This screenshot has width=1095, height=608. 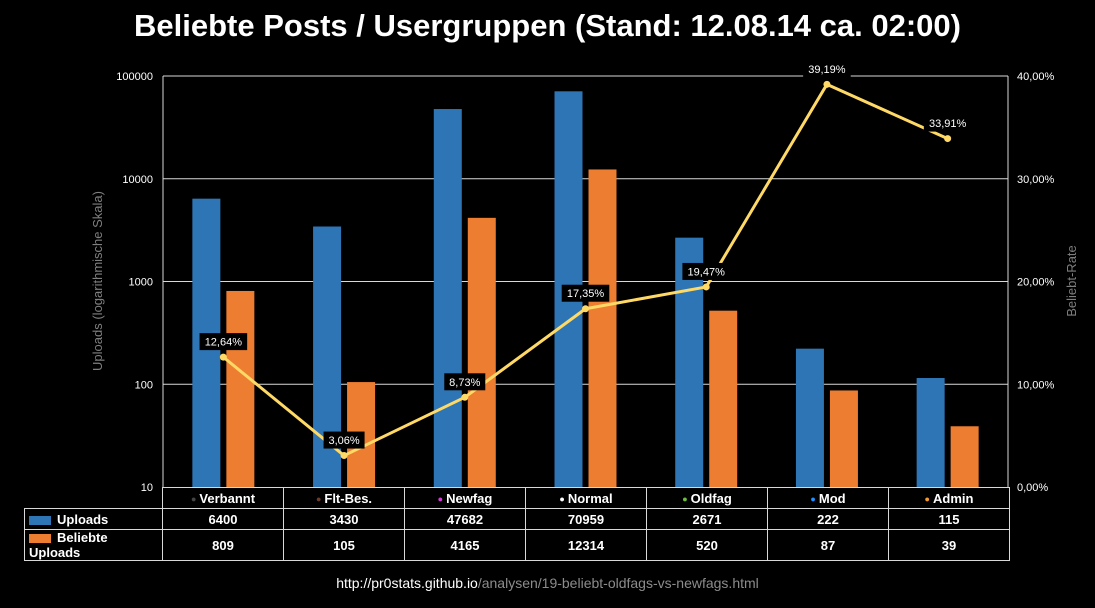 What do you see at coordinates (137, 180) in the screenshot?
I see `y-tick-label: 10000` at bounding box center [137, 180].